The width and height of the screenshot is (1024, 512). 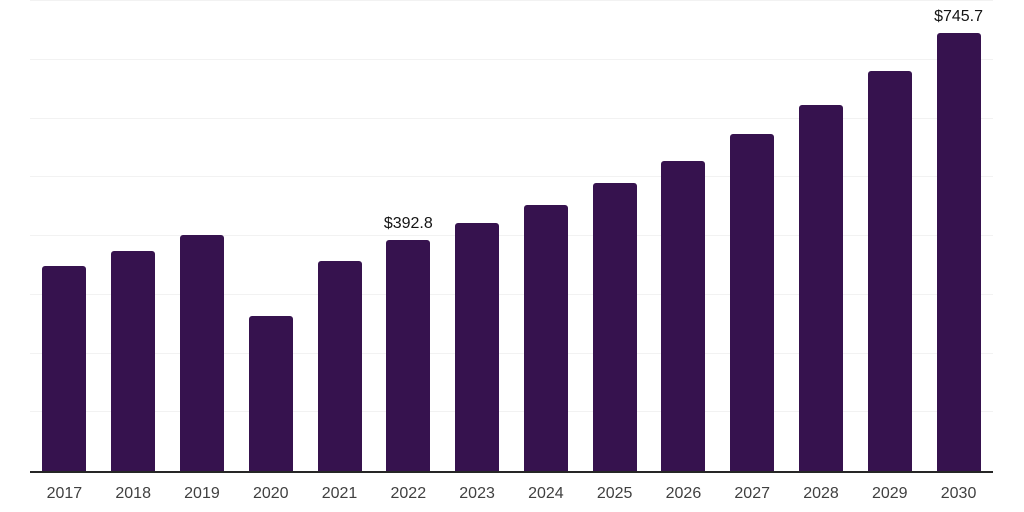 What do you see at coordinates (752, 493) in the screenshot?
I see `x-tick-label-2027: 2027` at bounding box center [752, 493].